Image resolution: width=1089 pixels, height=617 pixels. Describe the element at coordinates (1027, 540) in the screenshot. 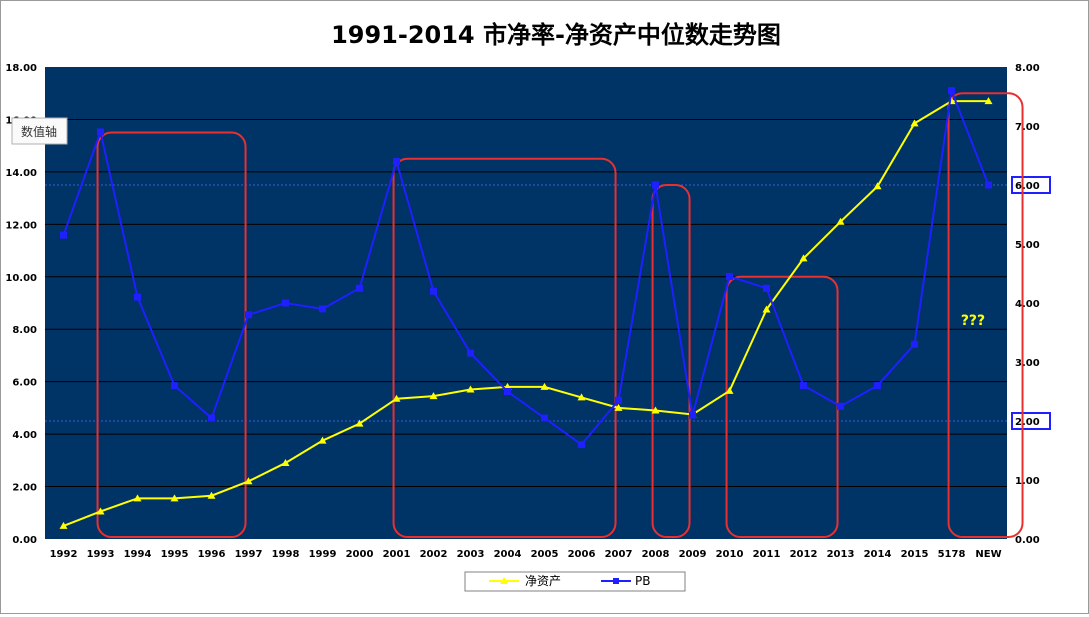

I see `right-tick-label: 0.00` at that location.